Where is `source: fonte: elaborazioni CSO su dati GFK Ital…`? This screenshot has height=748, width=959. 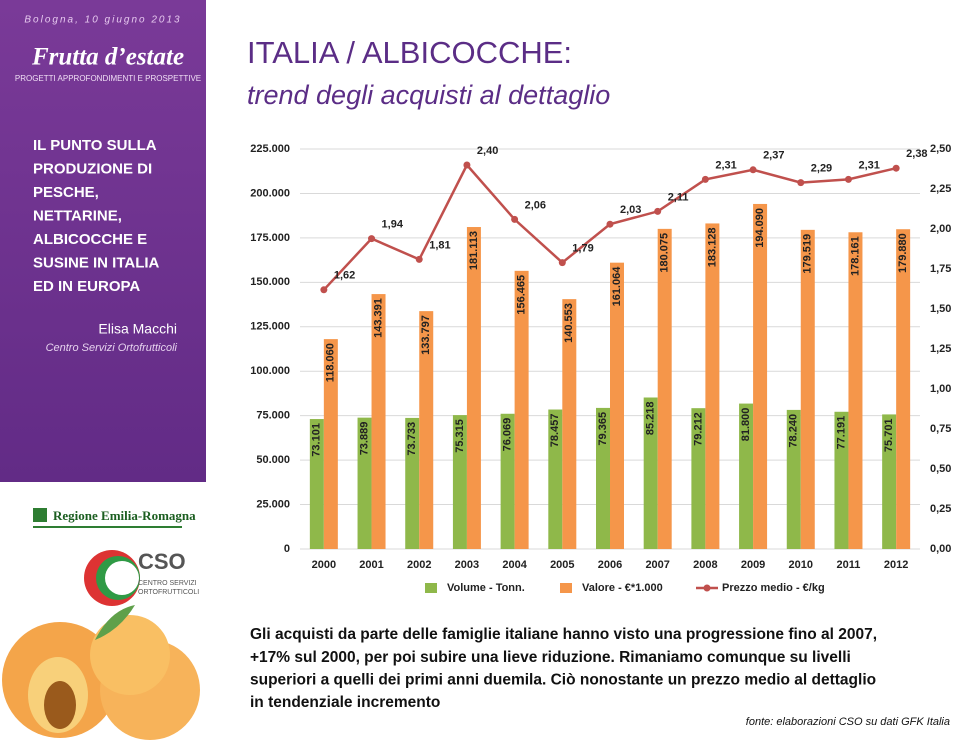
source: fonte: elaborazioni CSO su dati GFK Ital… is located at coordinates (848, 722).